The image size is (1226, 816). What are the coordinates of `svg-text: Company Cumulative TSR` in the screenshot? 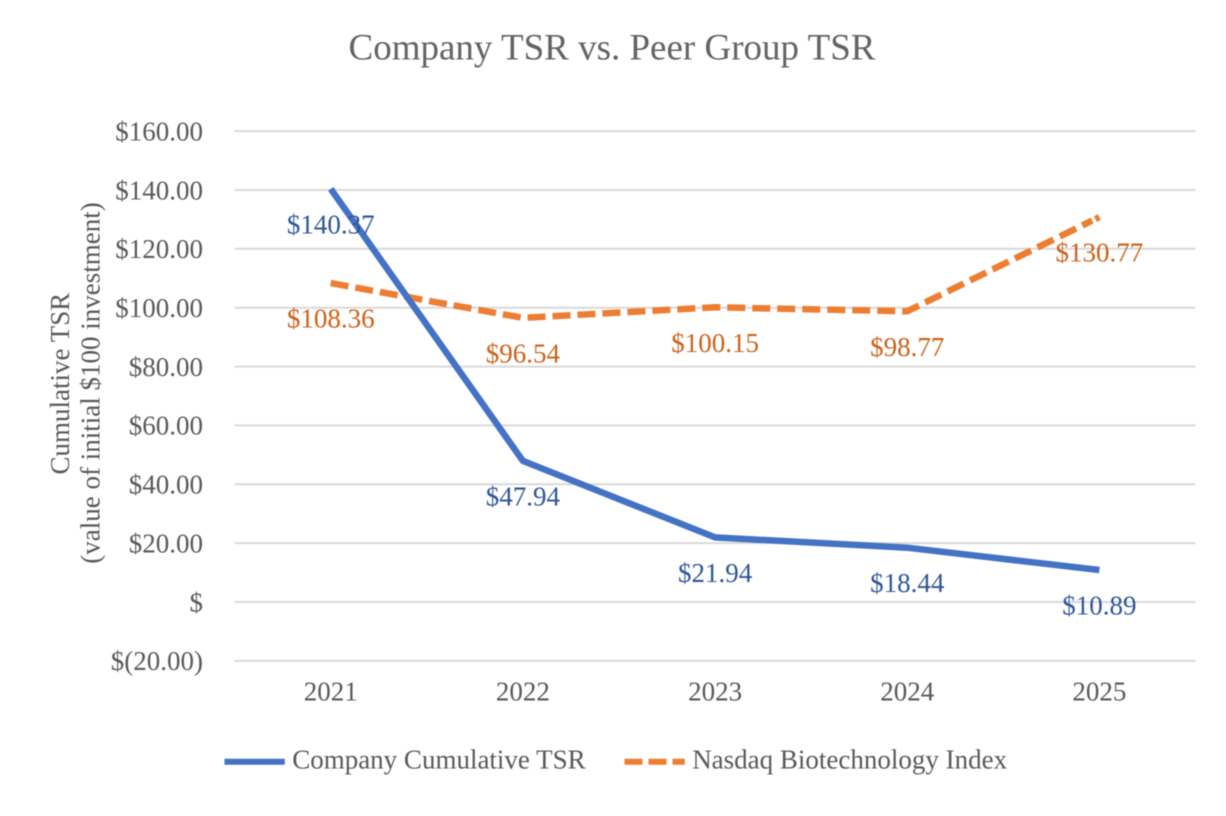 It's located at (439, 760).